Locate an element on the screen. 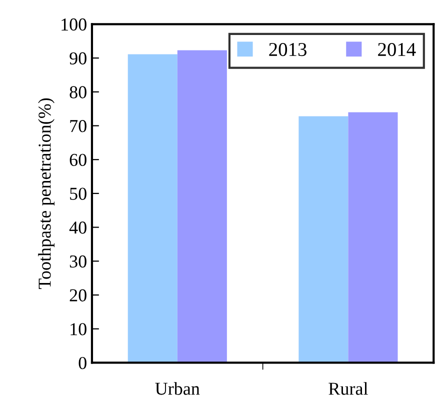 This screenshot has width=438, height=403. x-tick-label: Rural is located at coordinates (348, 388).